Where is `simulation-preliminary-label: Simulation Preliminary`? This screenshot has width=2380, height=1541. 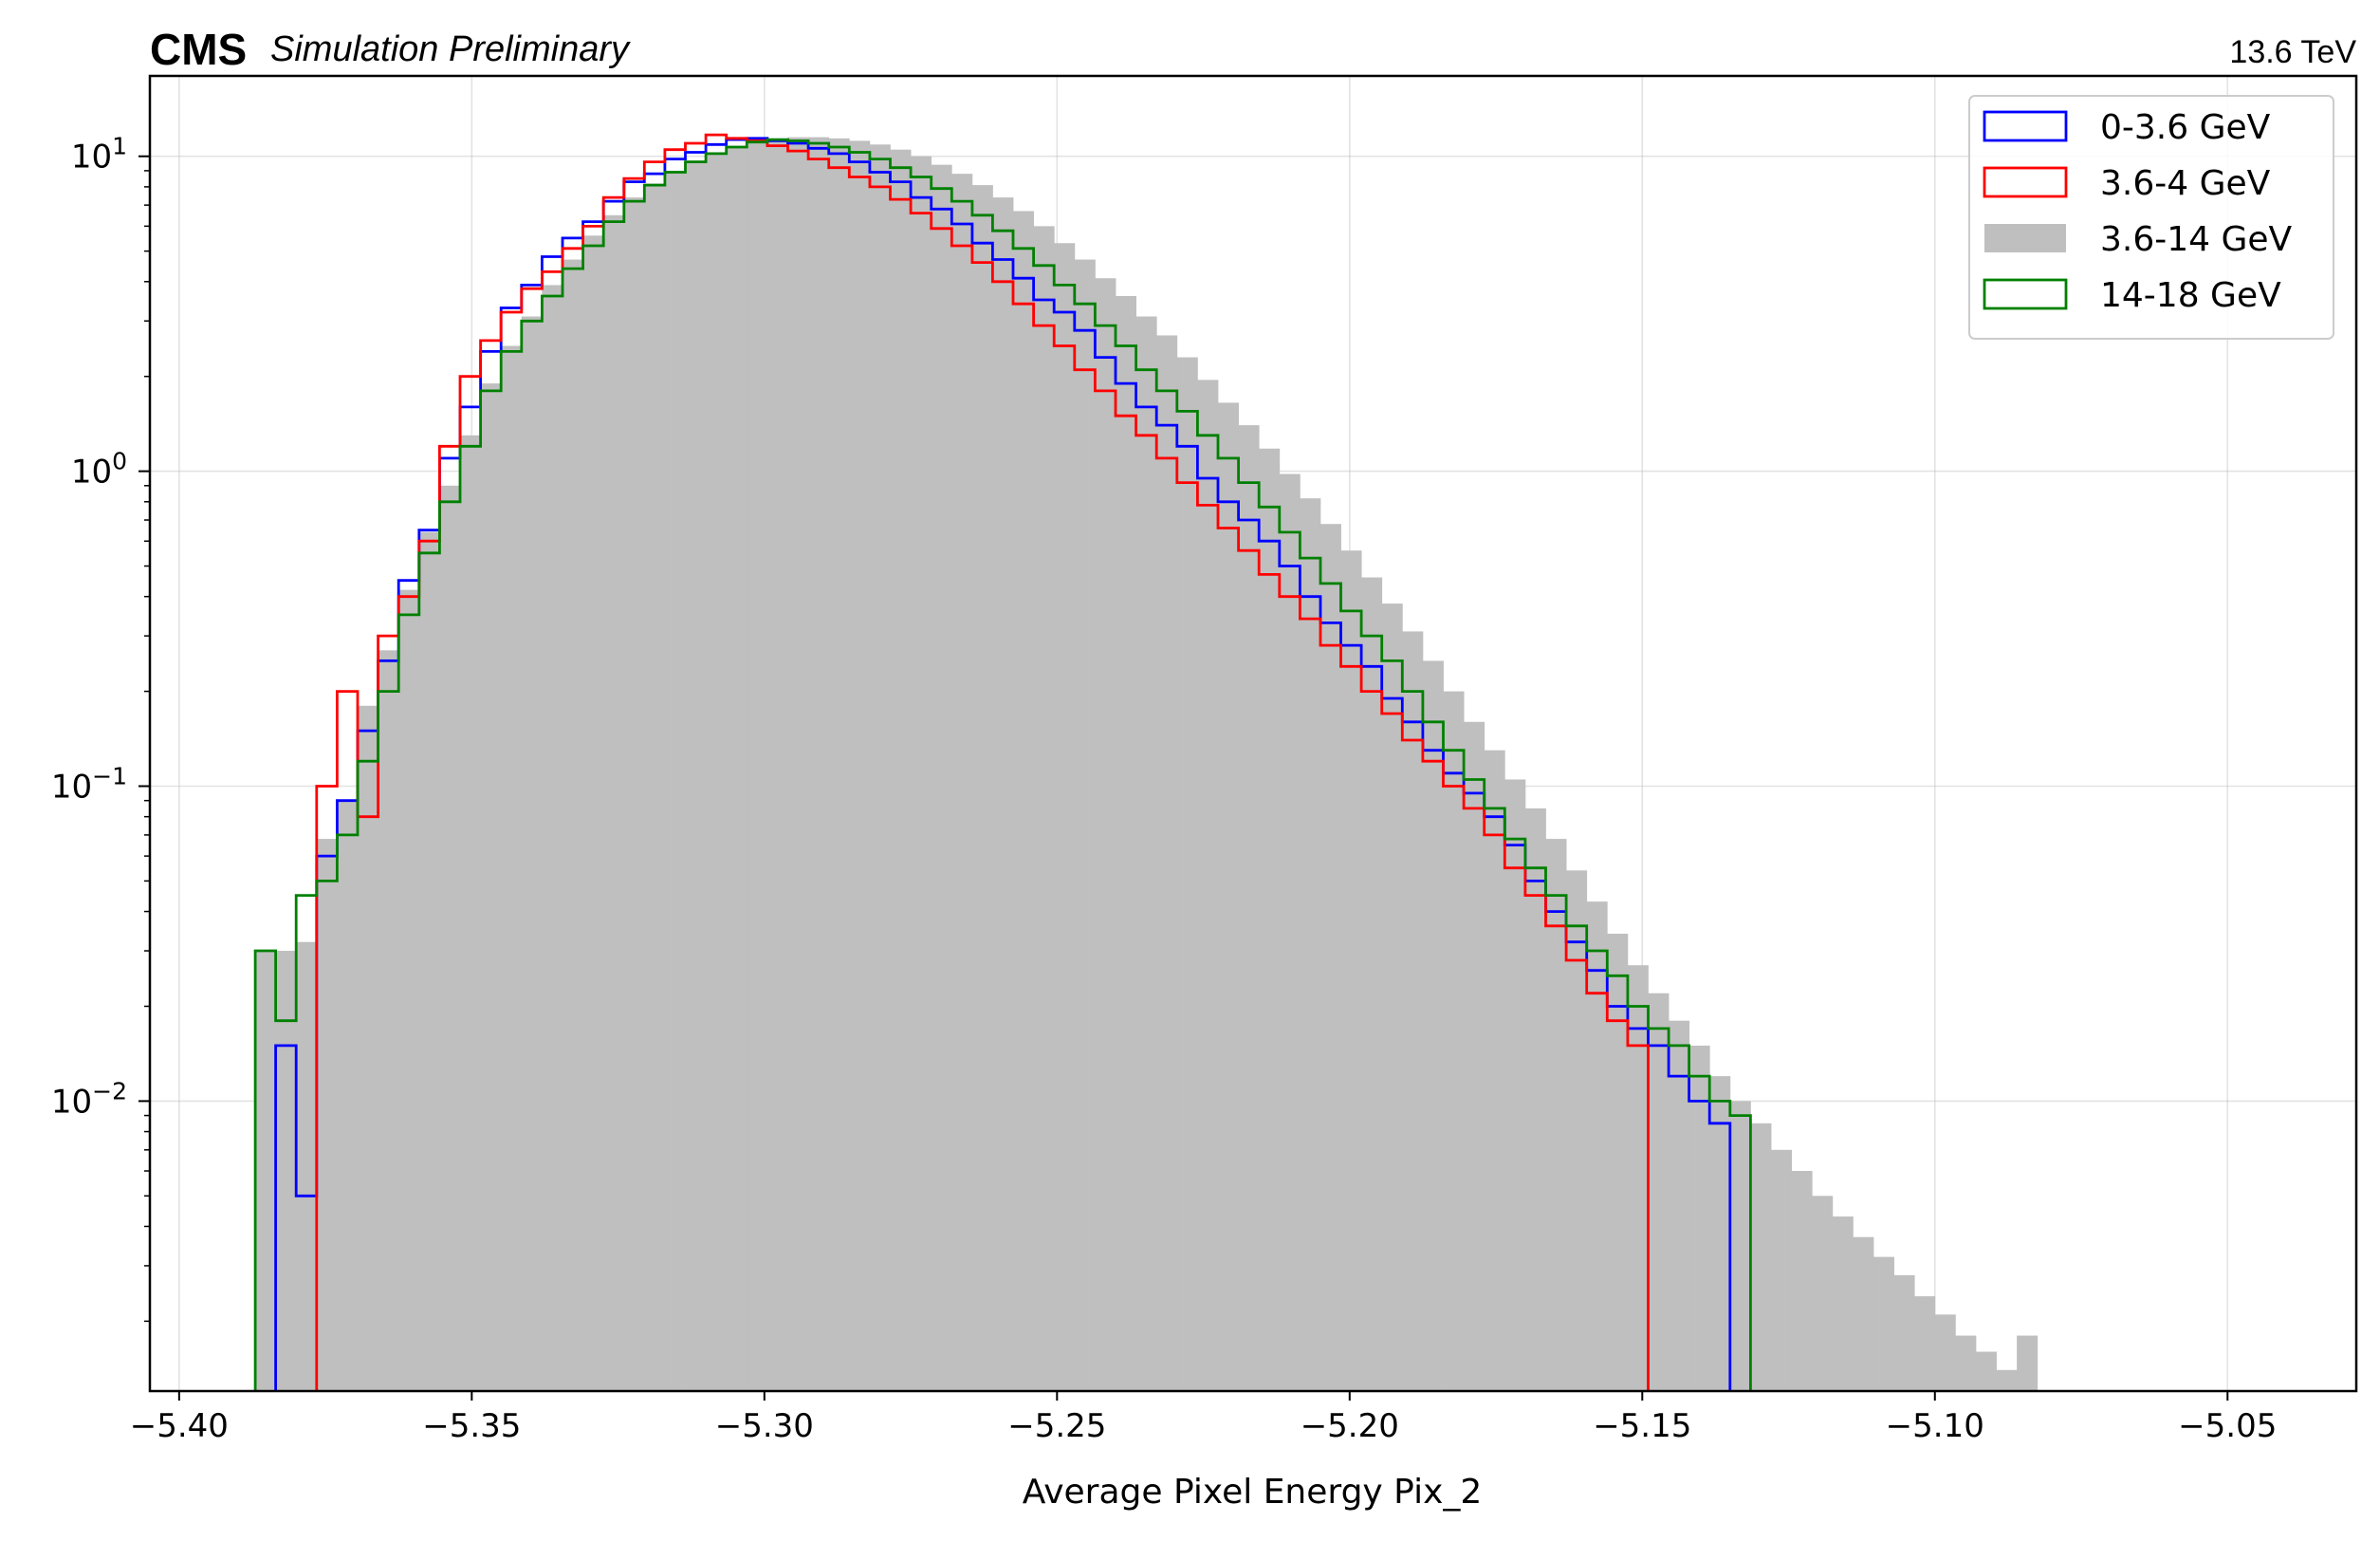
simulation-preliminary-label: Simulation Preliminary is located at coordinates (450, 49).